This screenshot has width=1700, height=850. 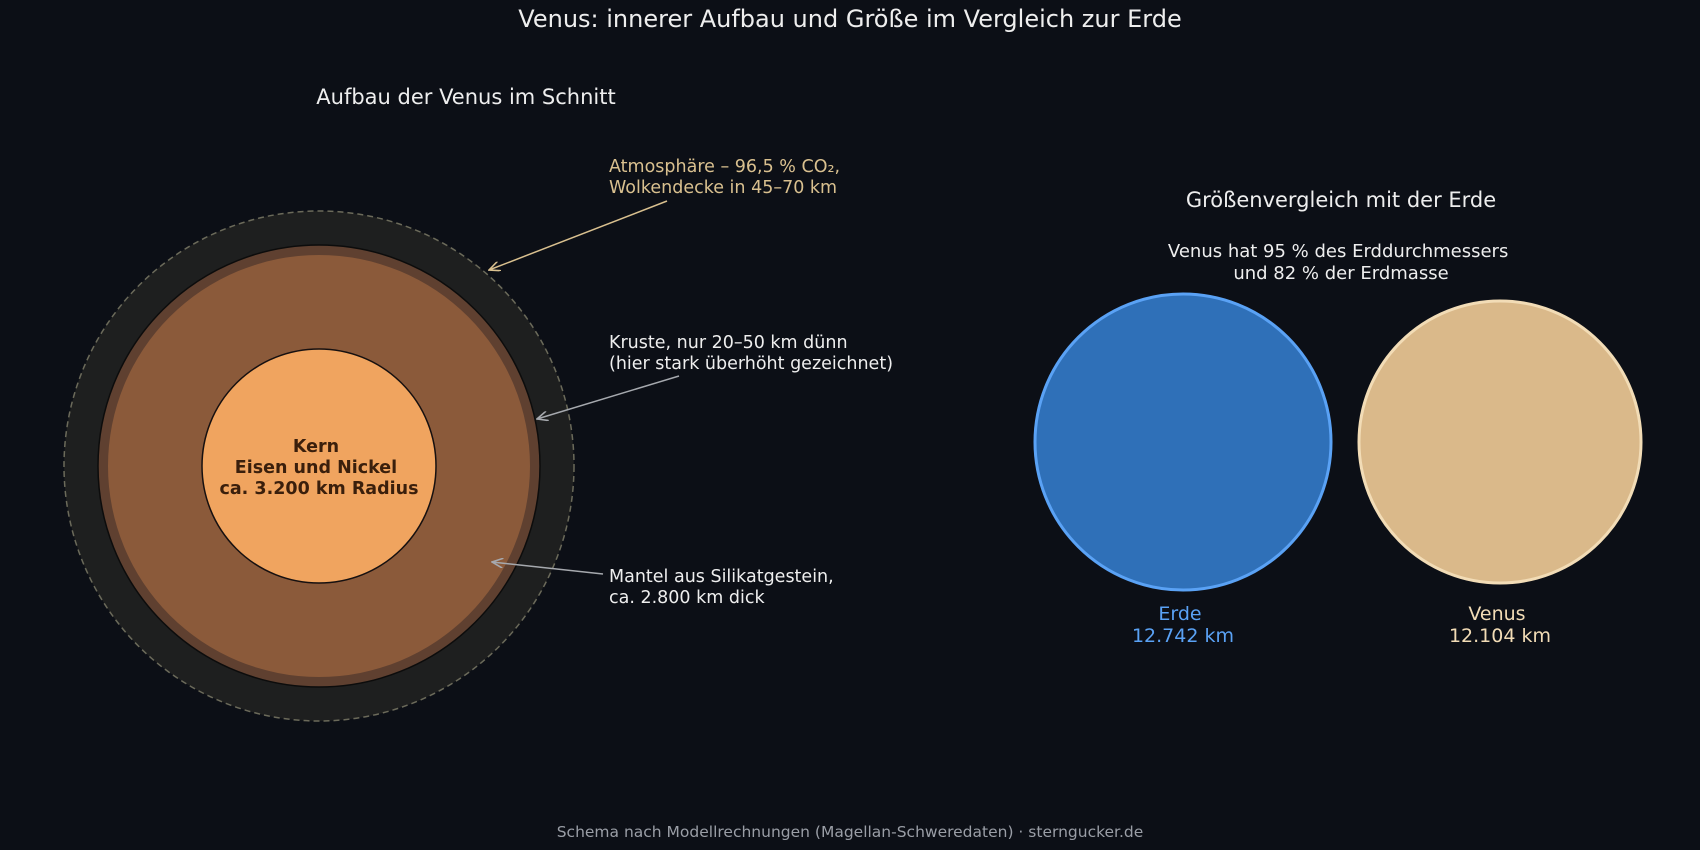 I want to click on cross-section-heading: Aufbau der Venus im Schnitt, so click(x=465, y=97).